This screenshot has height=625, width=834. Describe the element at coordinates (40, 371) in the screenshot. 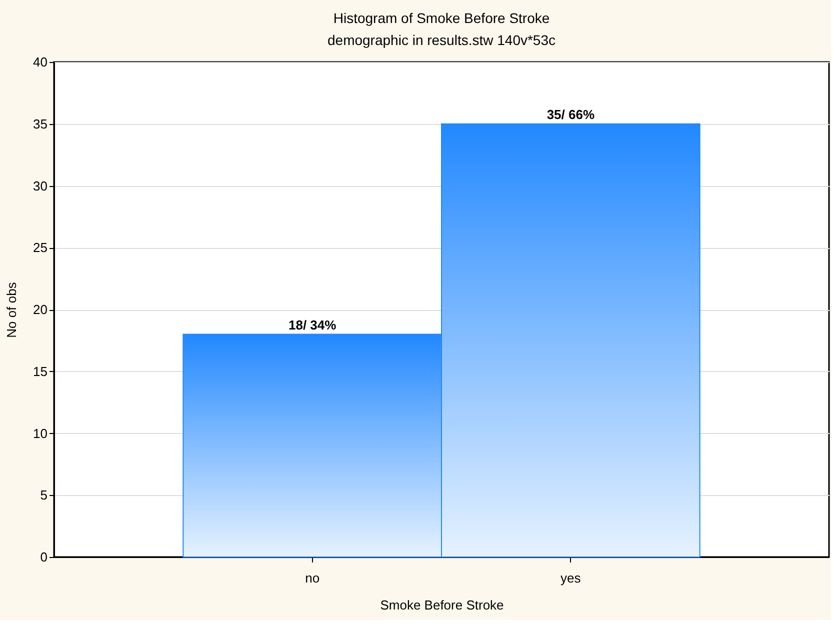

I see `y-tick-label: 15` at that location.